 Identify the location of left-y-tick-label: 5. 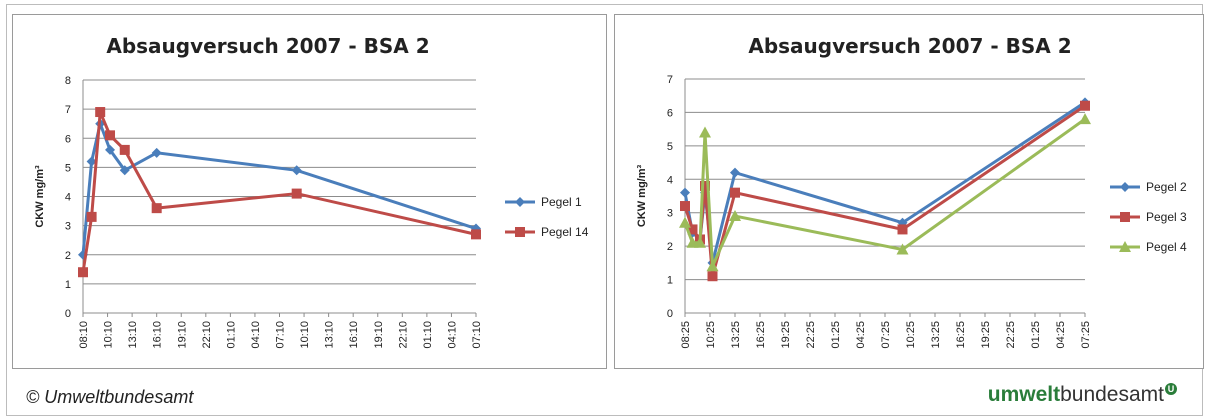
(68, 168).